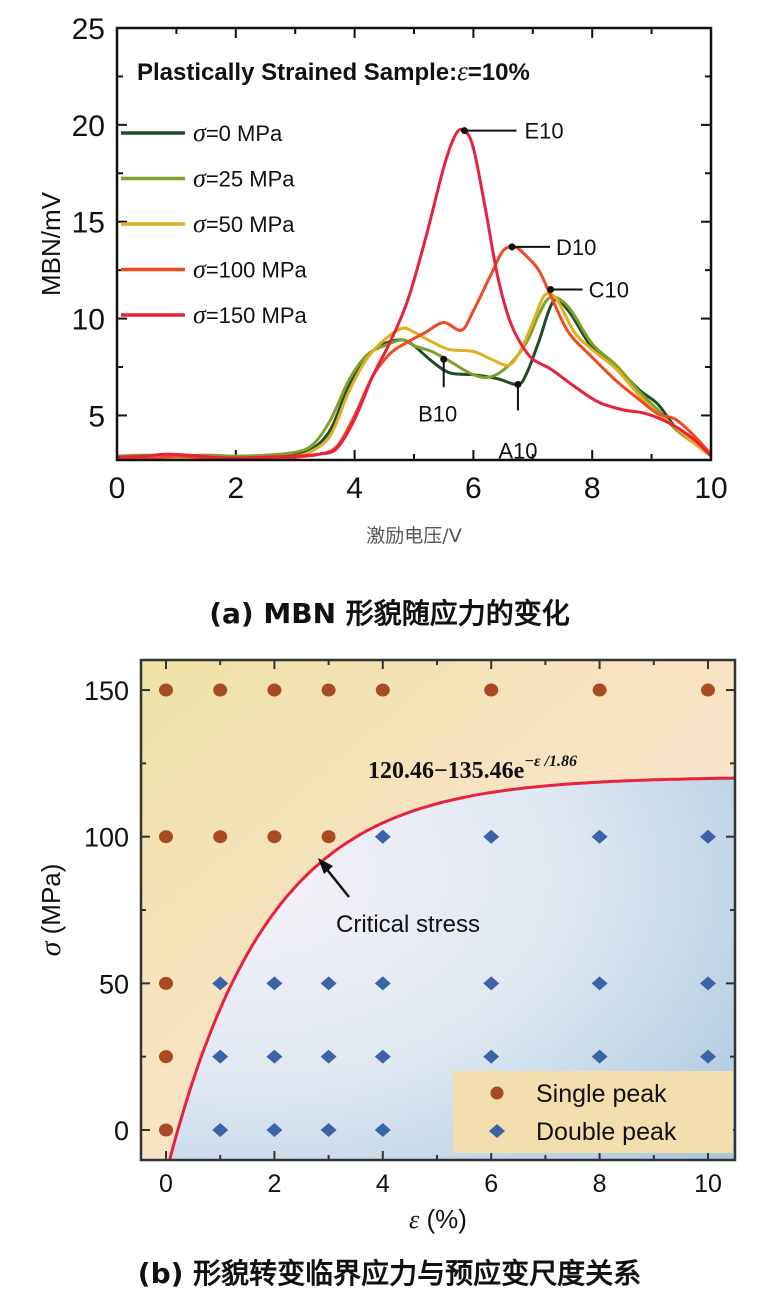 This screenshot has width=779, height=1303. I want to click on y-tick-label: 50, so click(114, 984).